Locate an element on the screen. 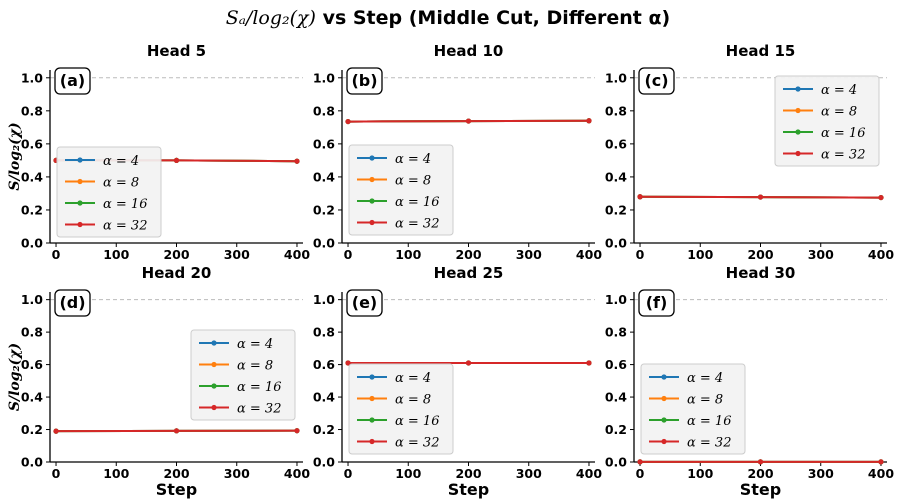 Image resolution: width=897 pixels, height=503 pixels. chart-title: Head 30 is located at coordinates (761, 273).